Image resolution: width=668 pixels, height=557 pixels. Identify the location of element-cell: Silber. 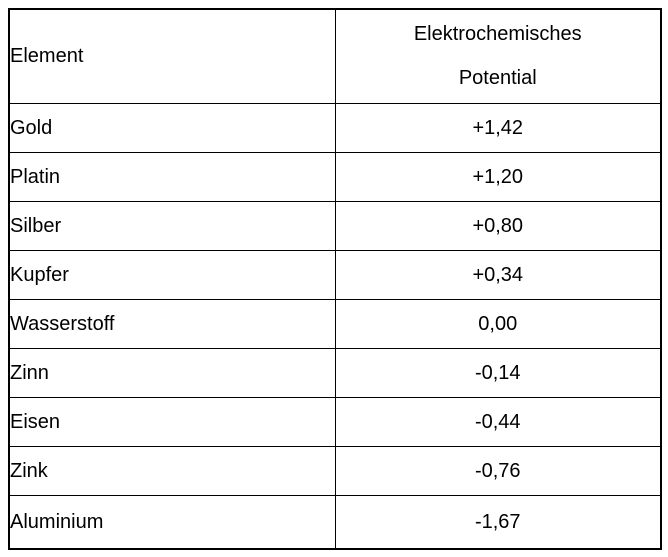
(172, 226).